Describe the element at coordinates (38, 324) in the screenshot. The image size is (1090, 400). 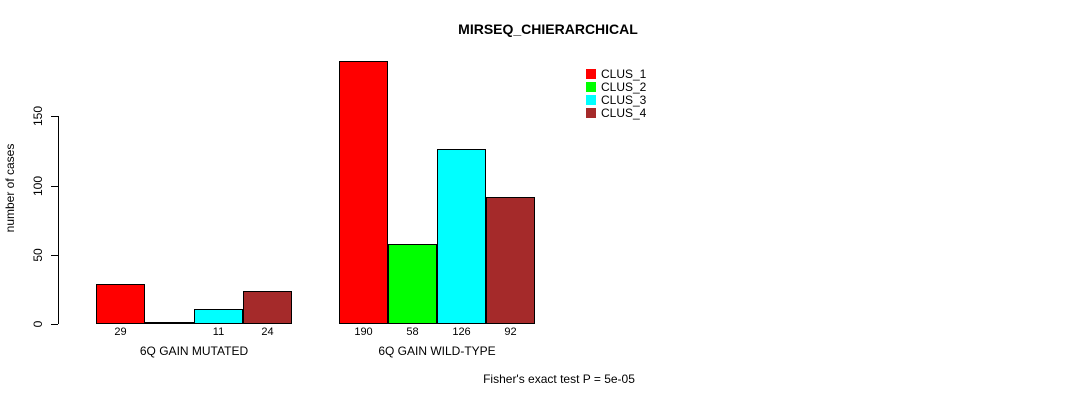
I see `y-tick-label: 0` at that location.